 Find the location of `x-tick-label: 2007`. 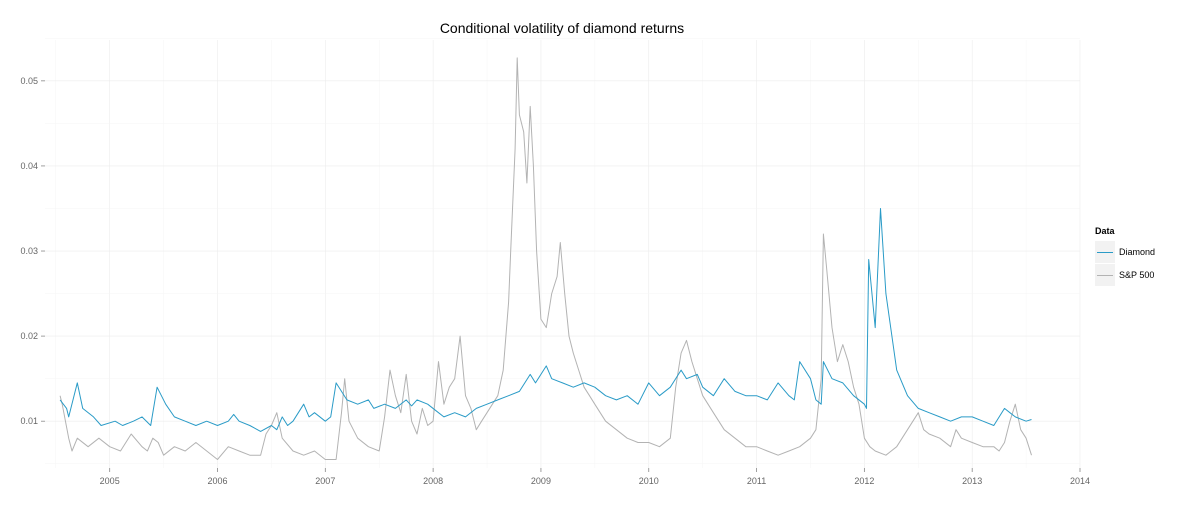

x-tick-label: 2007 is located at coordinates (325, 481).